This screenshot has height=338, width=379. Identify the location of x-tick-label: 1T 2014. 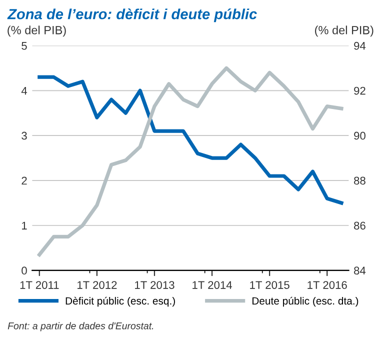
(212, 285).